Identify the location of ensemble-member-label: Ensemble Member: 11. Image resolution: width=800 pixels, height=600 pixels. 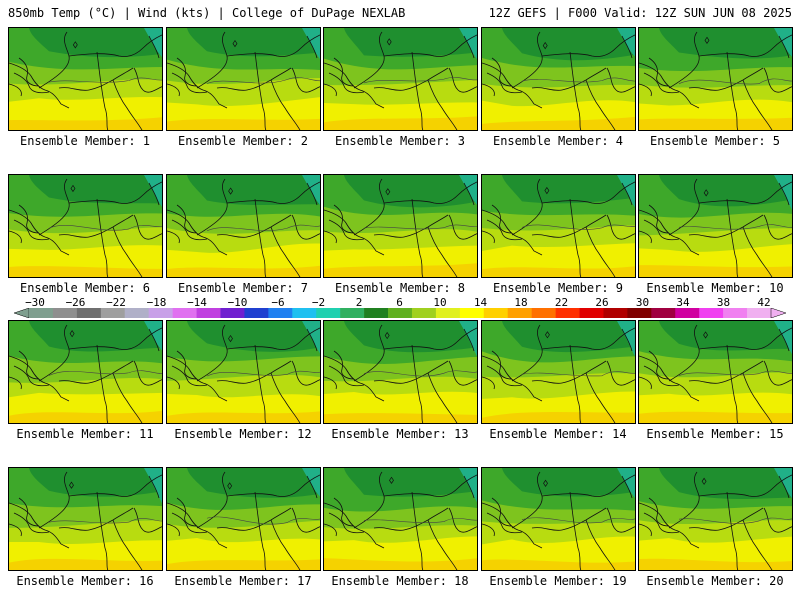
(85, 434).